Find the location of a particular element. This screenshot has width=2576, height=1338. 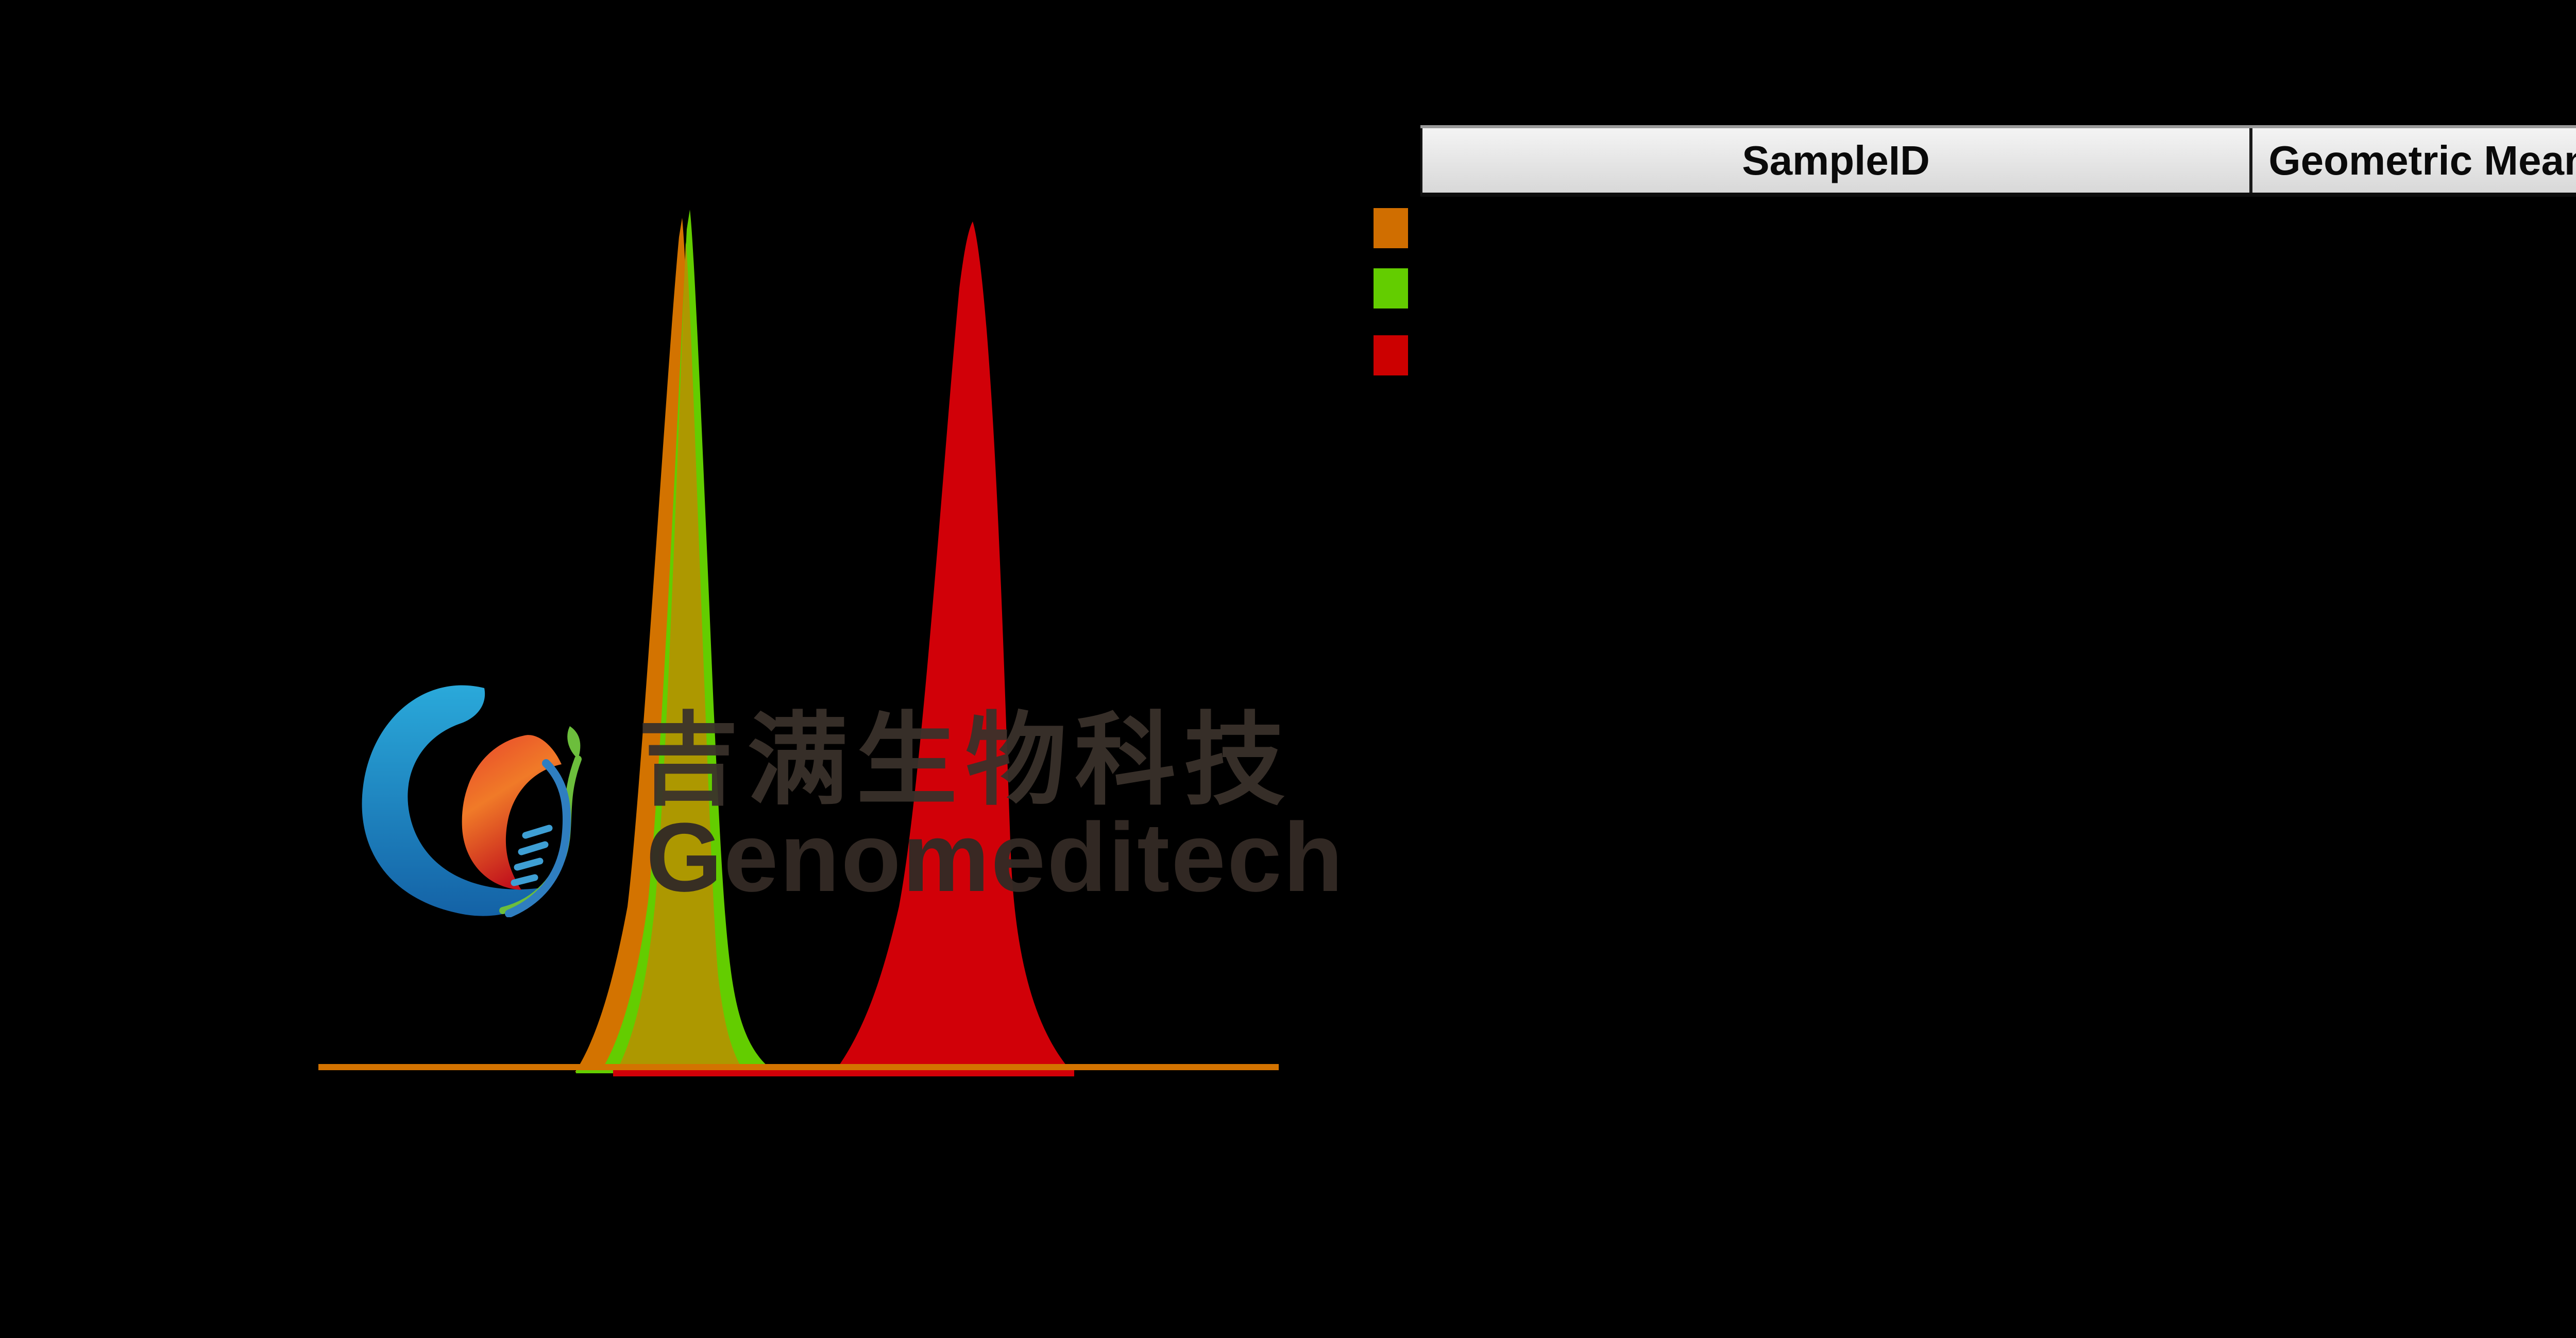

table-header-row: SampleID Geometric Mean : FL11-H is located at coordinates (1998, 162).